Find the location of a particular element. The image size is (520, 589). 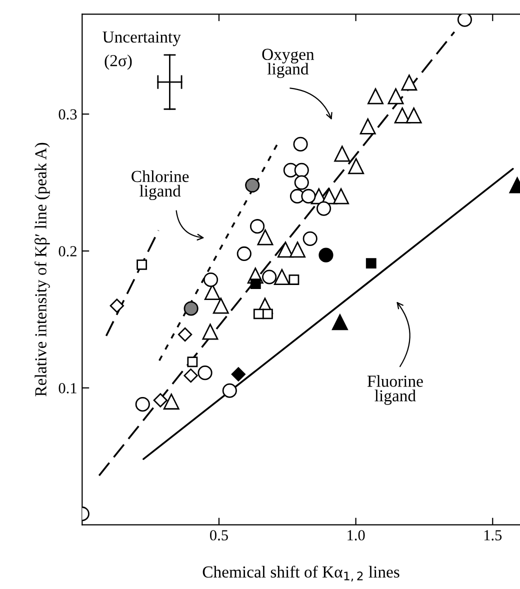

annotation: Uncertainty is located at coordinates (141, 38).